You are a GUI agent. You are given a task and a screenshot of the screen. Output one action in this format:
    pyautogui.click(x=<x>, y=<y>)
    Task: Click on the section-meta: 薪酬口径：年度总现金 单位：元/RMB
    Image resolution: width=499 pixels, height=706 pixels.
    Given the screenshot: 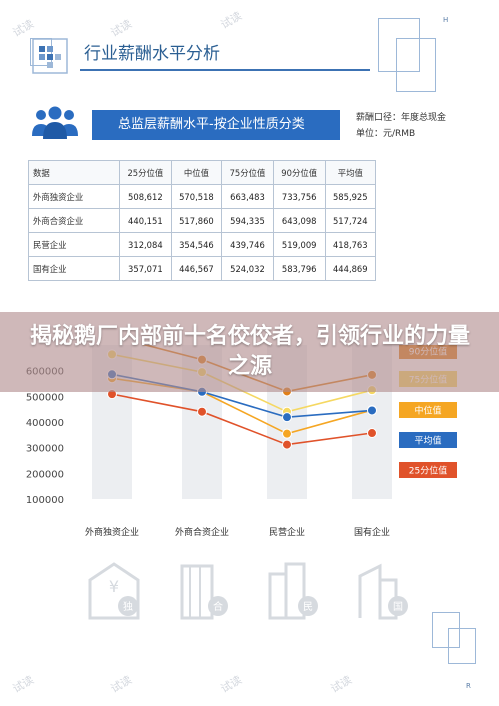 What is the action you would take?
    pyautogui.click(x=401, y=126)
    